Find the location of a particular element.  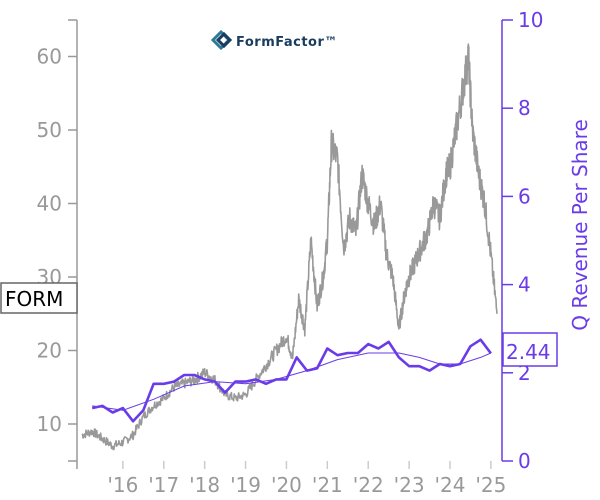

x-axis-tick-label: '25 is located at coordinates (490, 485).